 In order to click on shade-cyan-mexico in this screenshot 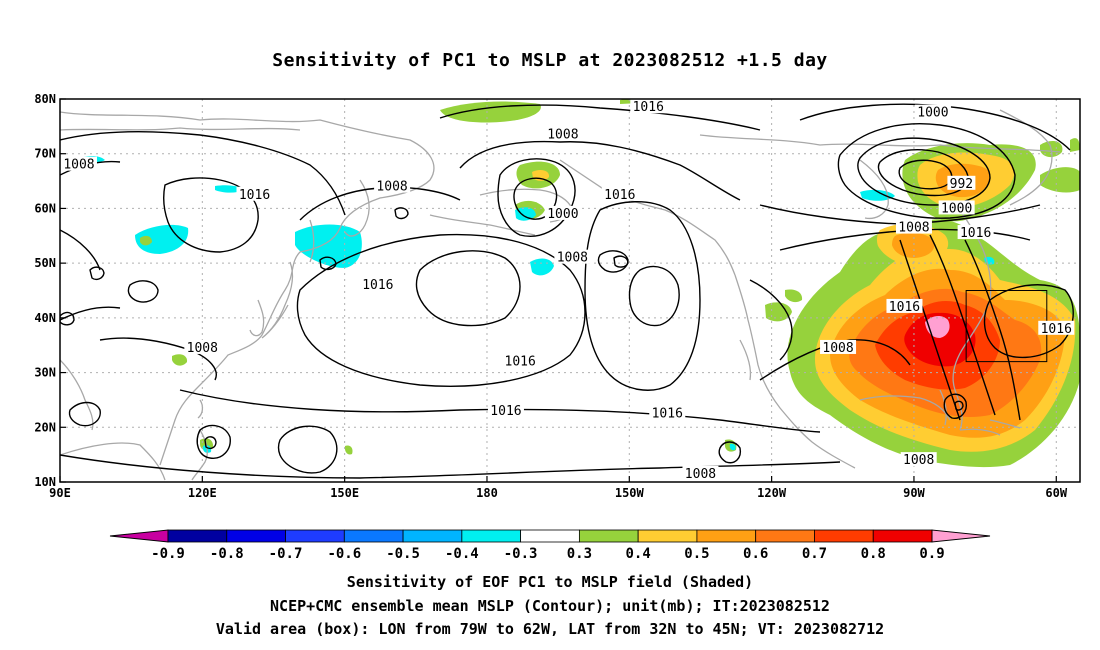, I will do `click(732, 447)`.